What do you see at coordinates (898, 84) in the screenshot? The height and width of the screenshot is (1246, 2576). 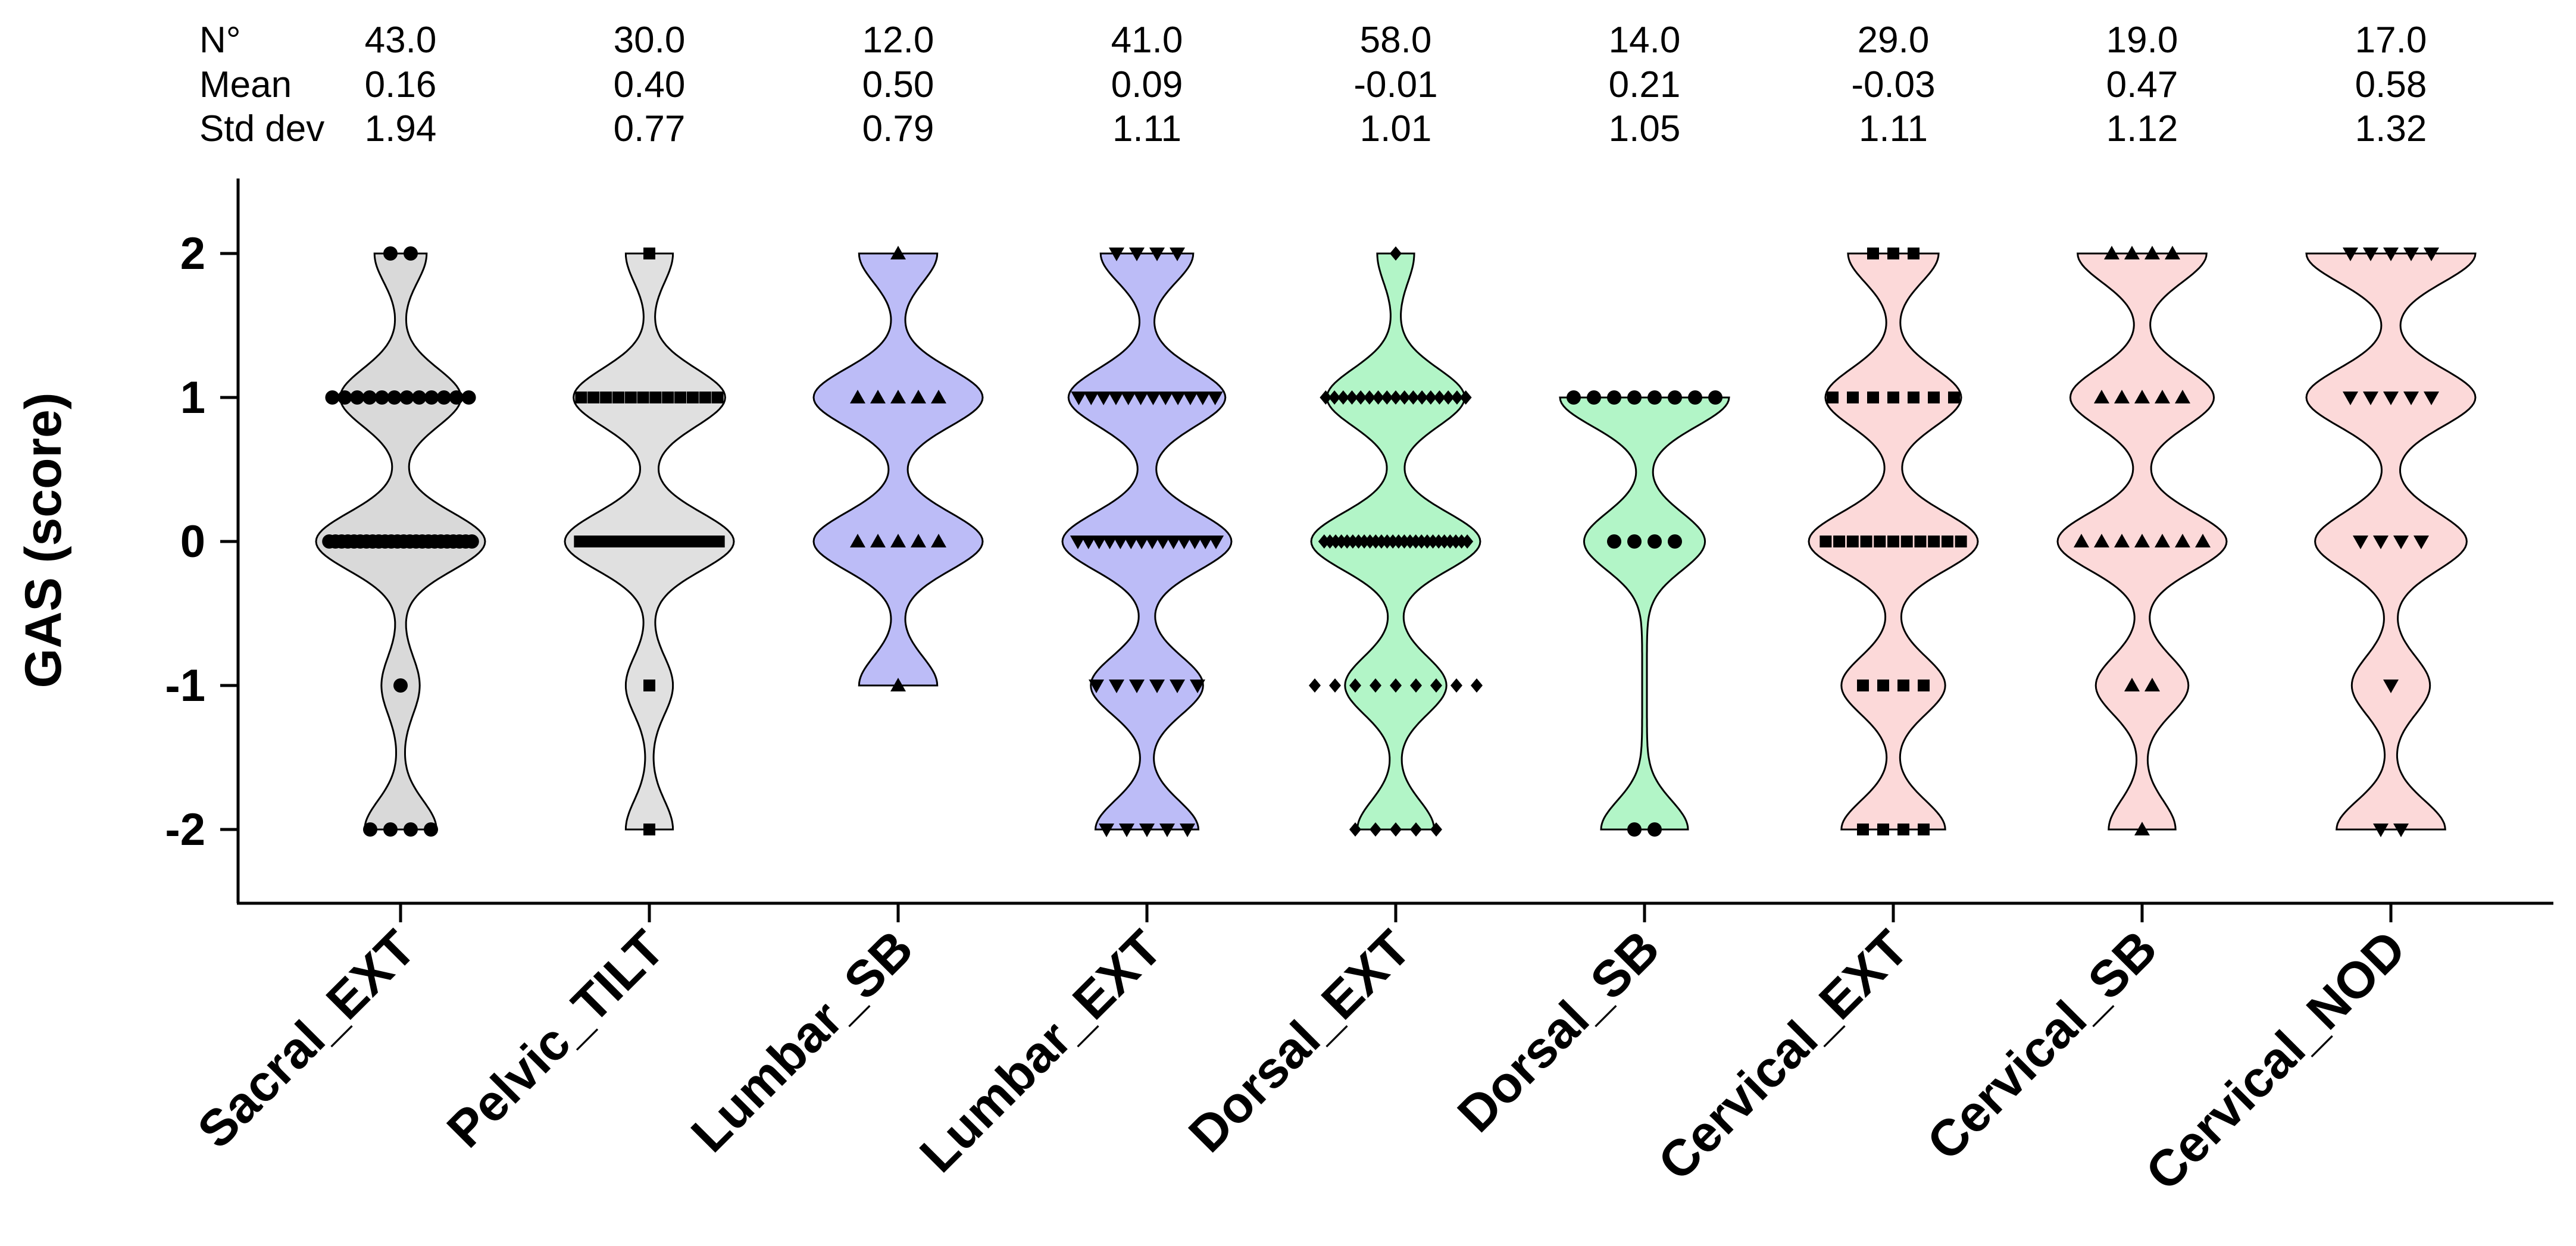 I see `stat-mean-value: 0.50` at bounding box center [898, 84].